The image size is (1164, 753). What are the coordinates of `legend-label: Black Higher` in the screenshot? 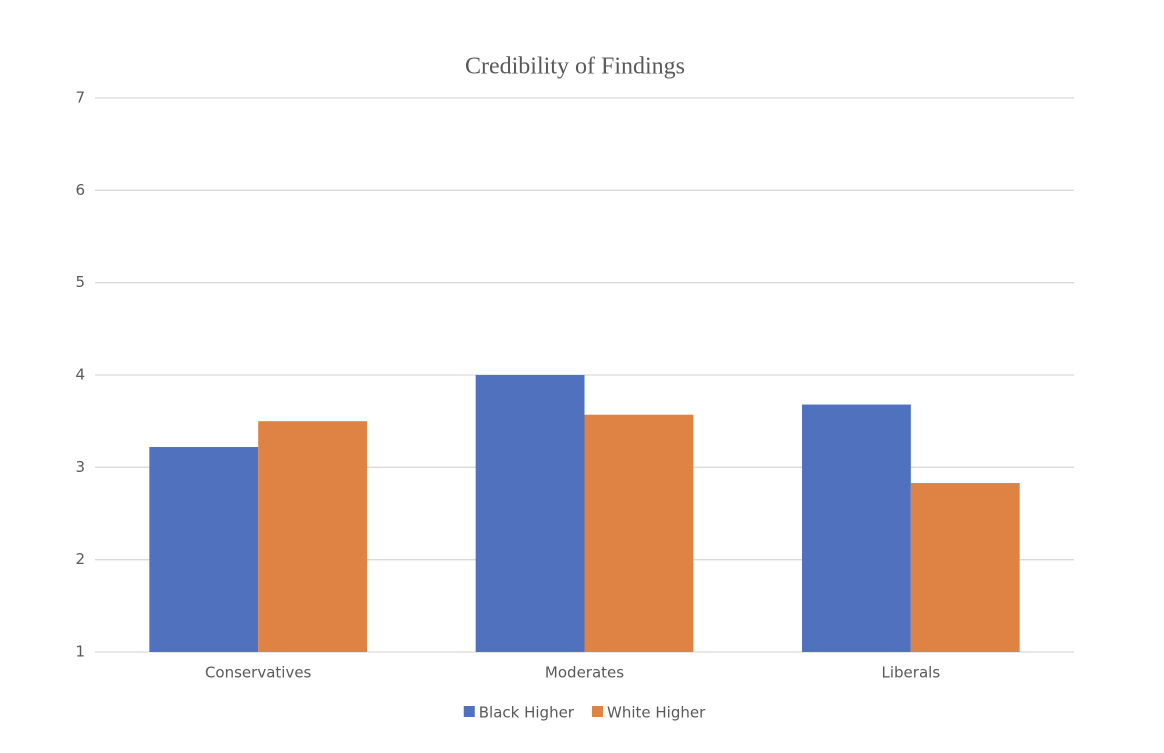 It's located at (527, 713).